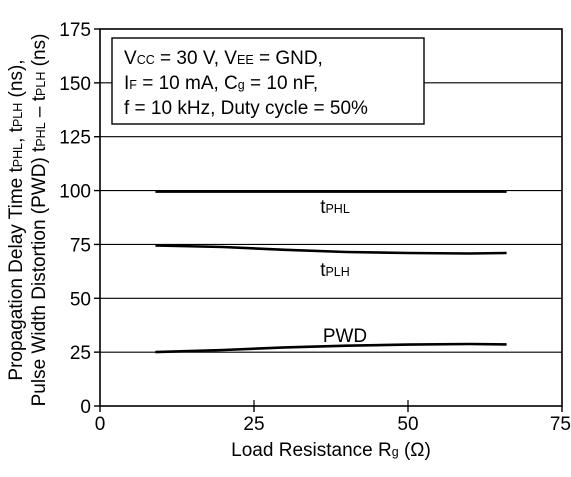  I want to click on series-label-pwd: PWD, so click(345, 336).